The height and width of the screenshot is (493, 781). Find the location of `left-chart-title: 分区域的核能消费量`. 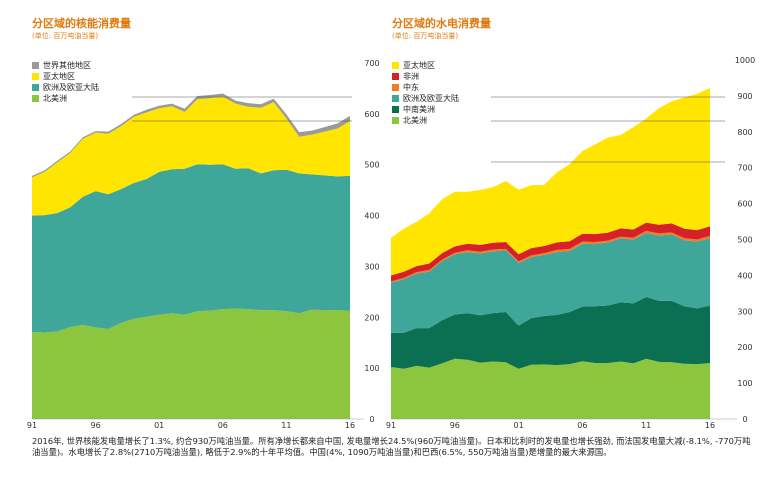

left-chart-title: 分区域的核能消费量 is located at coordinates (81, 23).